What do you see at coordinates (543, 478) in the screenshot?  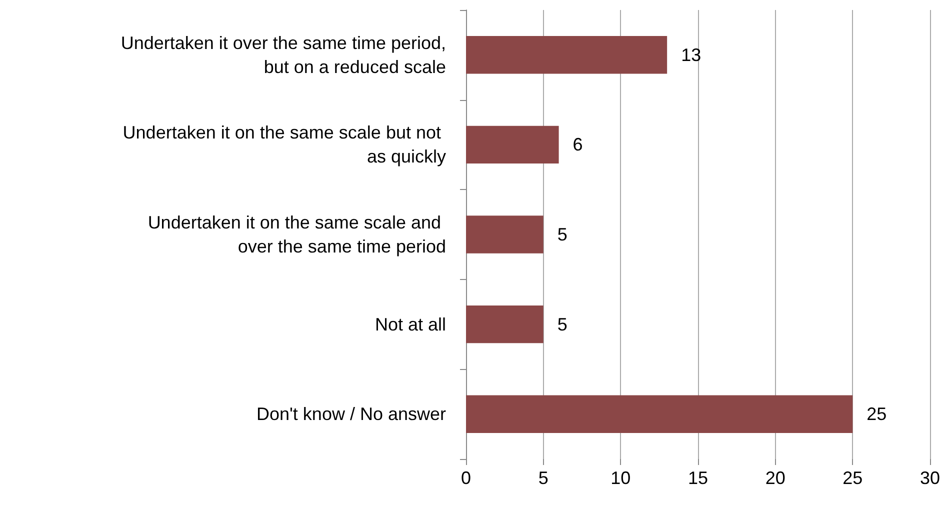 I see `x-tick-label: 5` at bounding box center [543, 478].